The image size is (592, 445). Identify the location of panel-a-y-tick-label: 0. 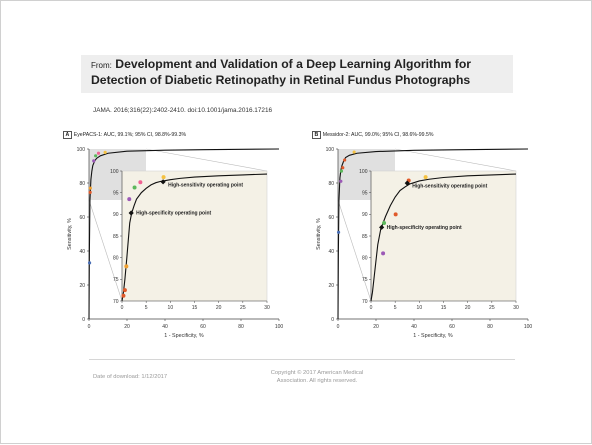
(83, 320).